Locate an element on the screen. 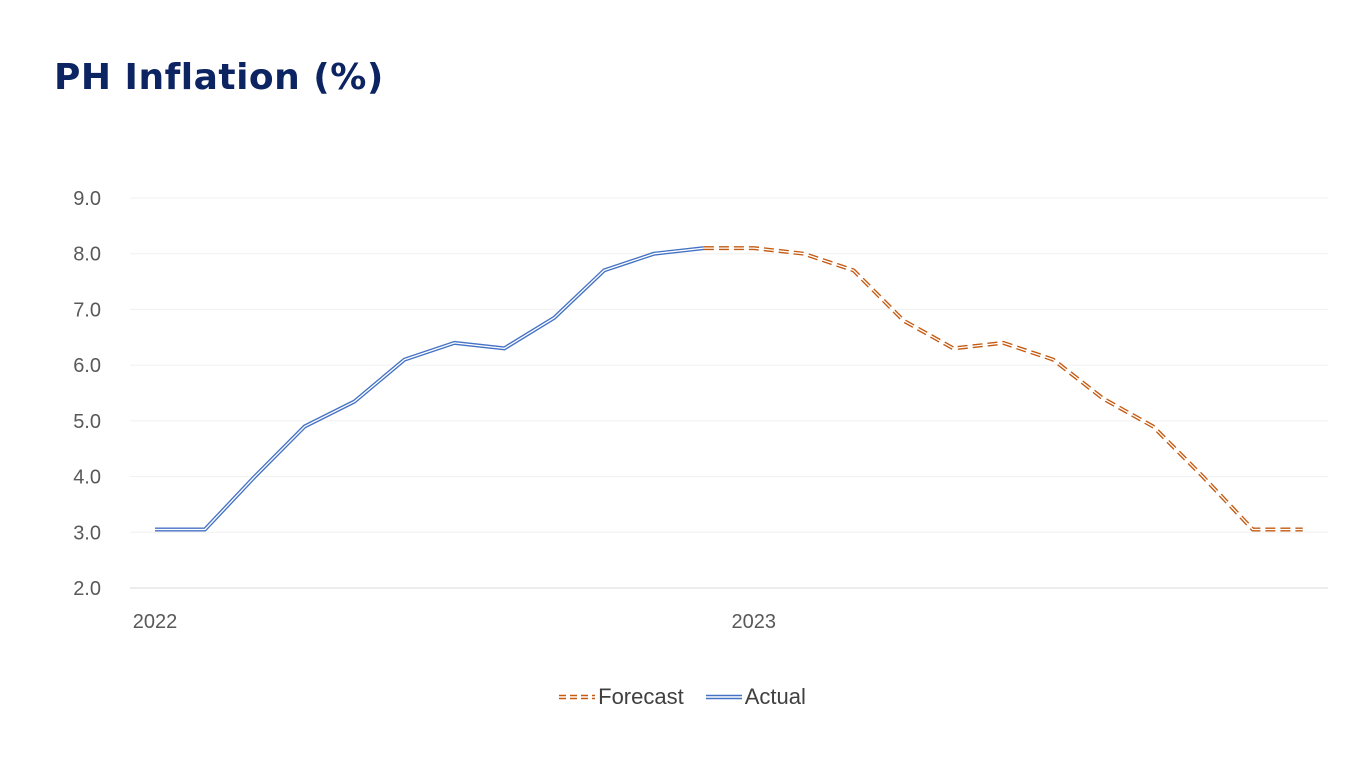 The height and width of the screenshot is (768, 1365). page-title: PH Inflation (%) is located at coordinates (219, 77).